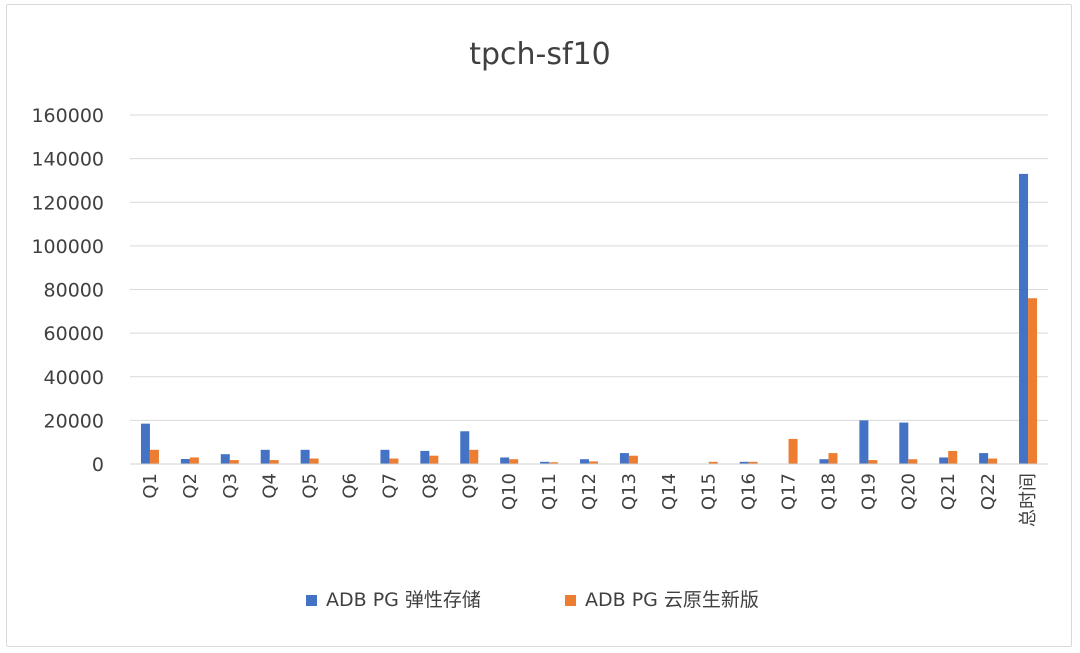 The image size is (1080, 653). I want to click on y-tick-label: 0, so click(98, 465).